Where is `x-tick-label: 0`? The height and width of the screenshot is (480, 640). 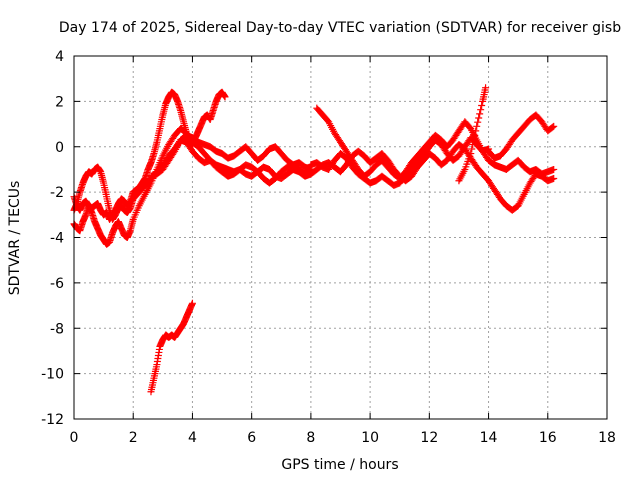 x-tick-label: 0 is located at coordinates (74, 438).